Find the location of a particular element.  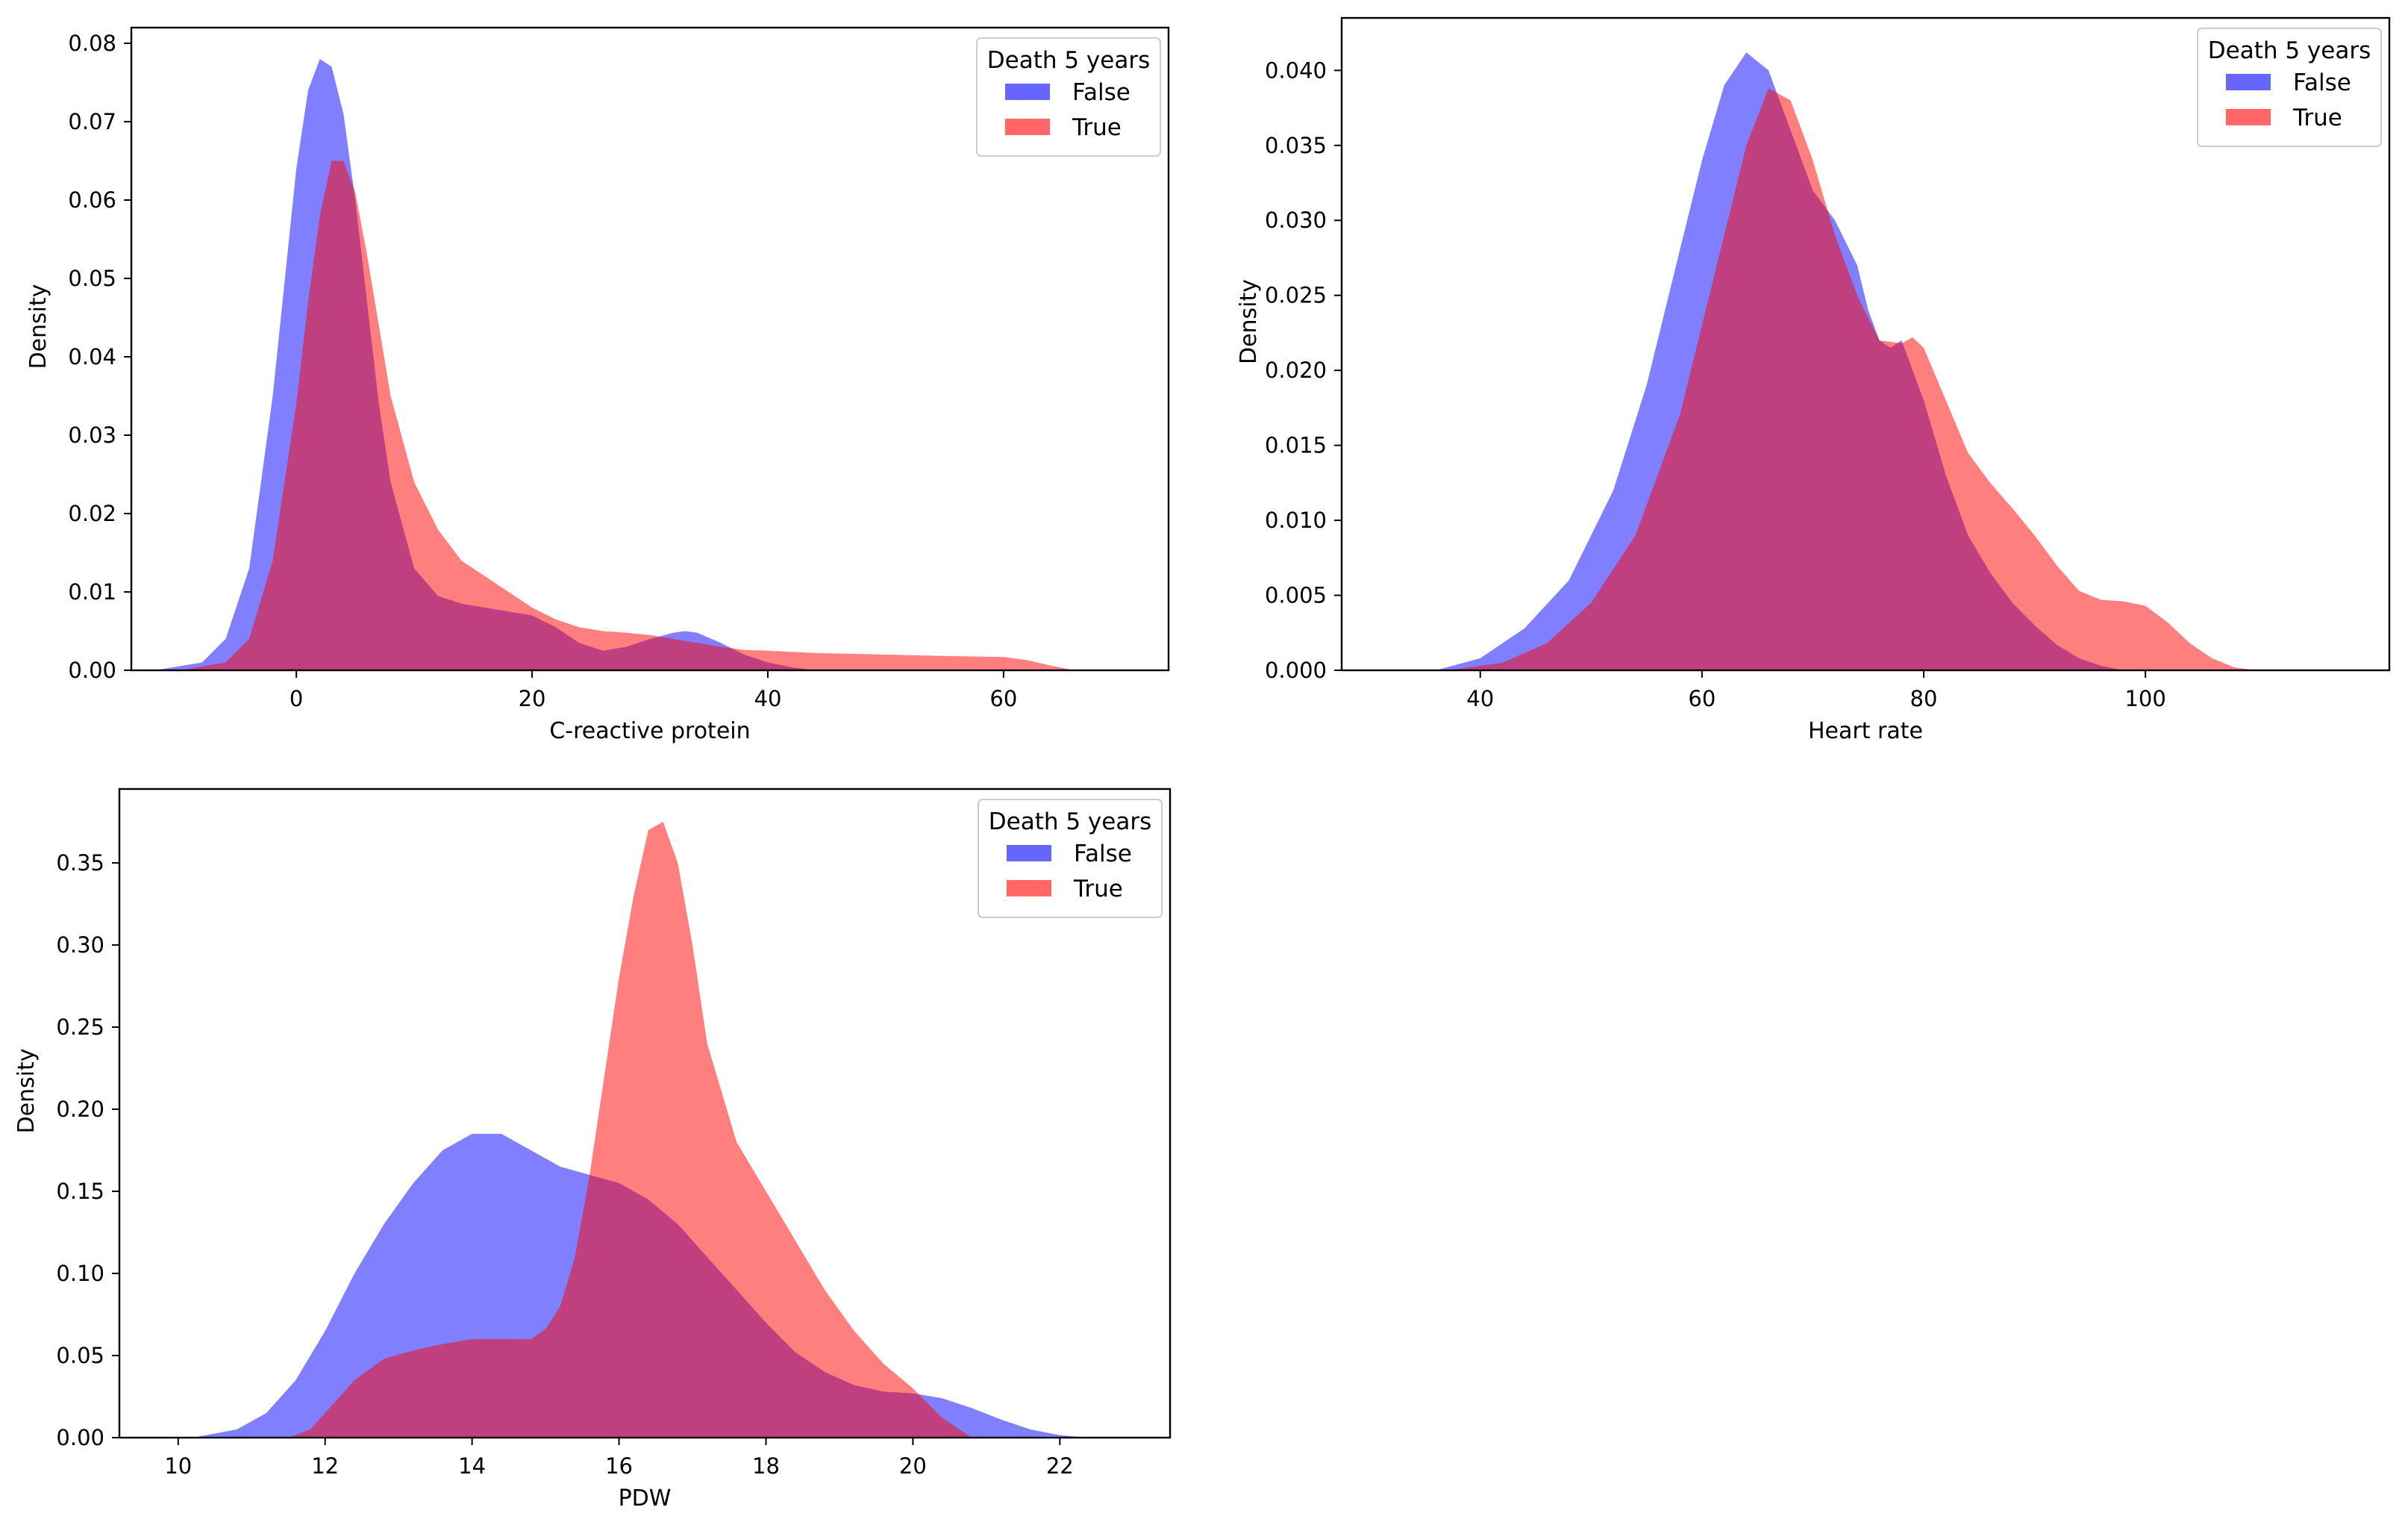

y-tick-label: 0.01 is located at coordinates (92, 592).